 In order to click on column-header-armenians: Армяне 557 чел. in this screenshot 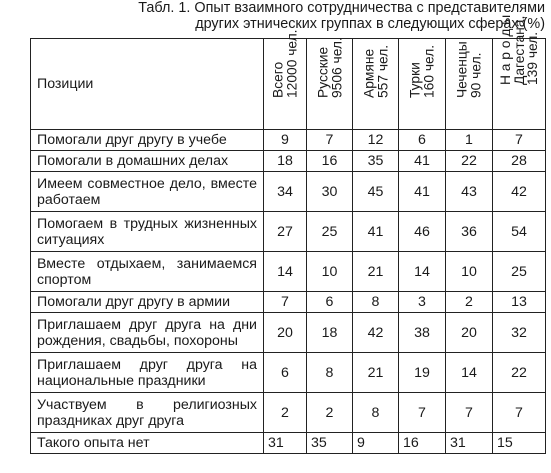, I will do `click(375, 84)`.